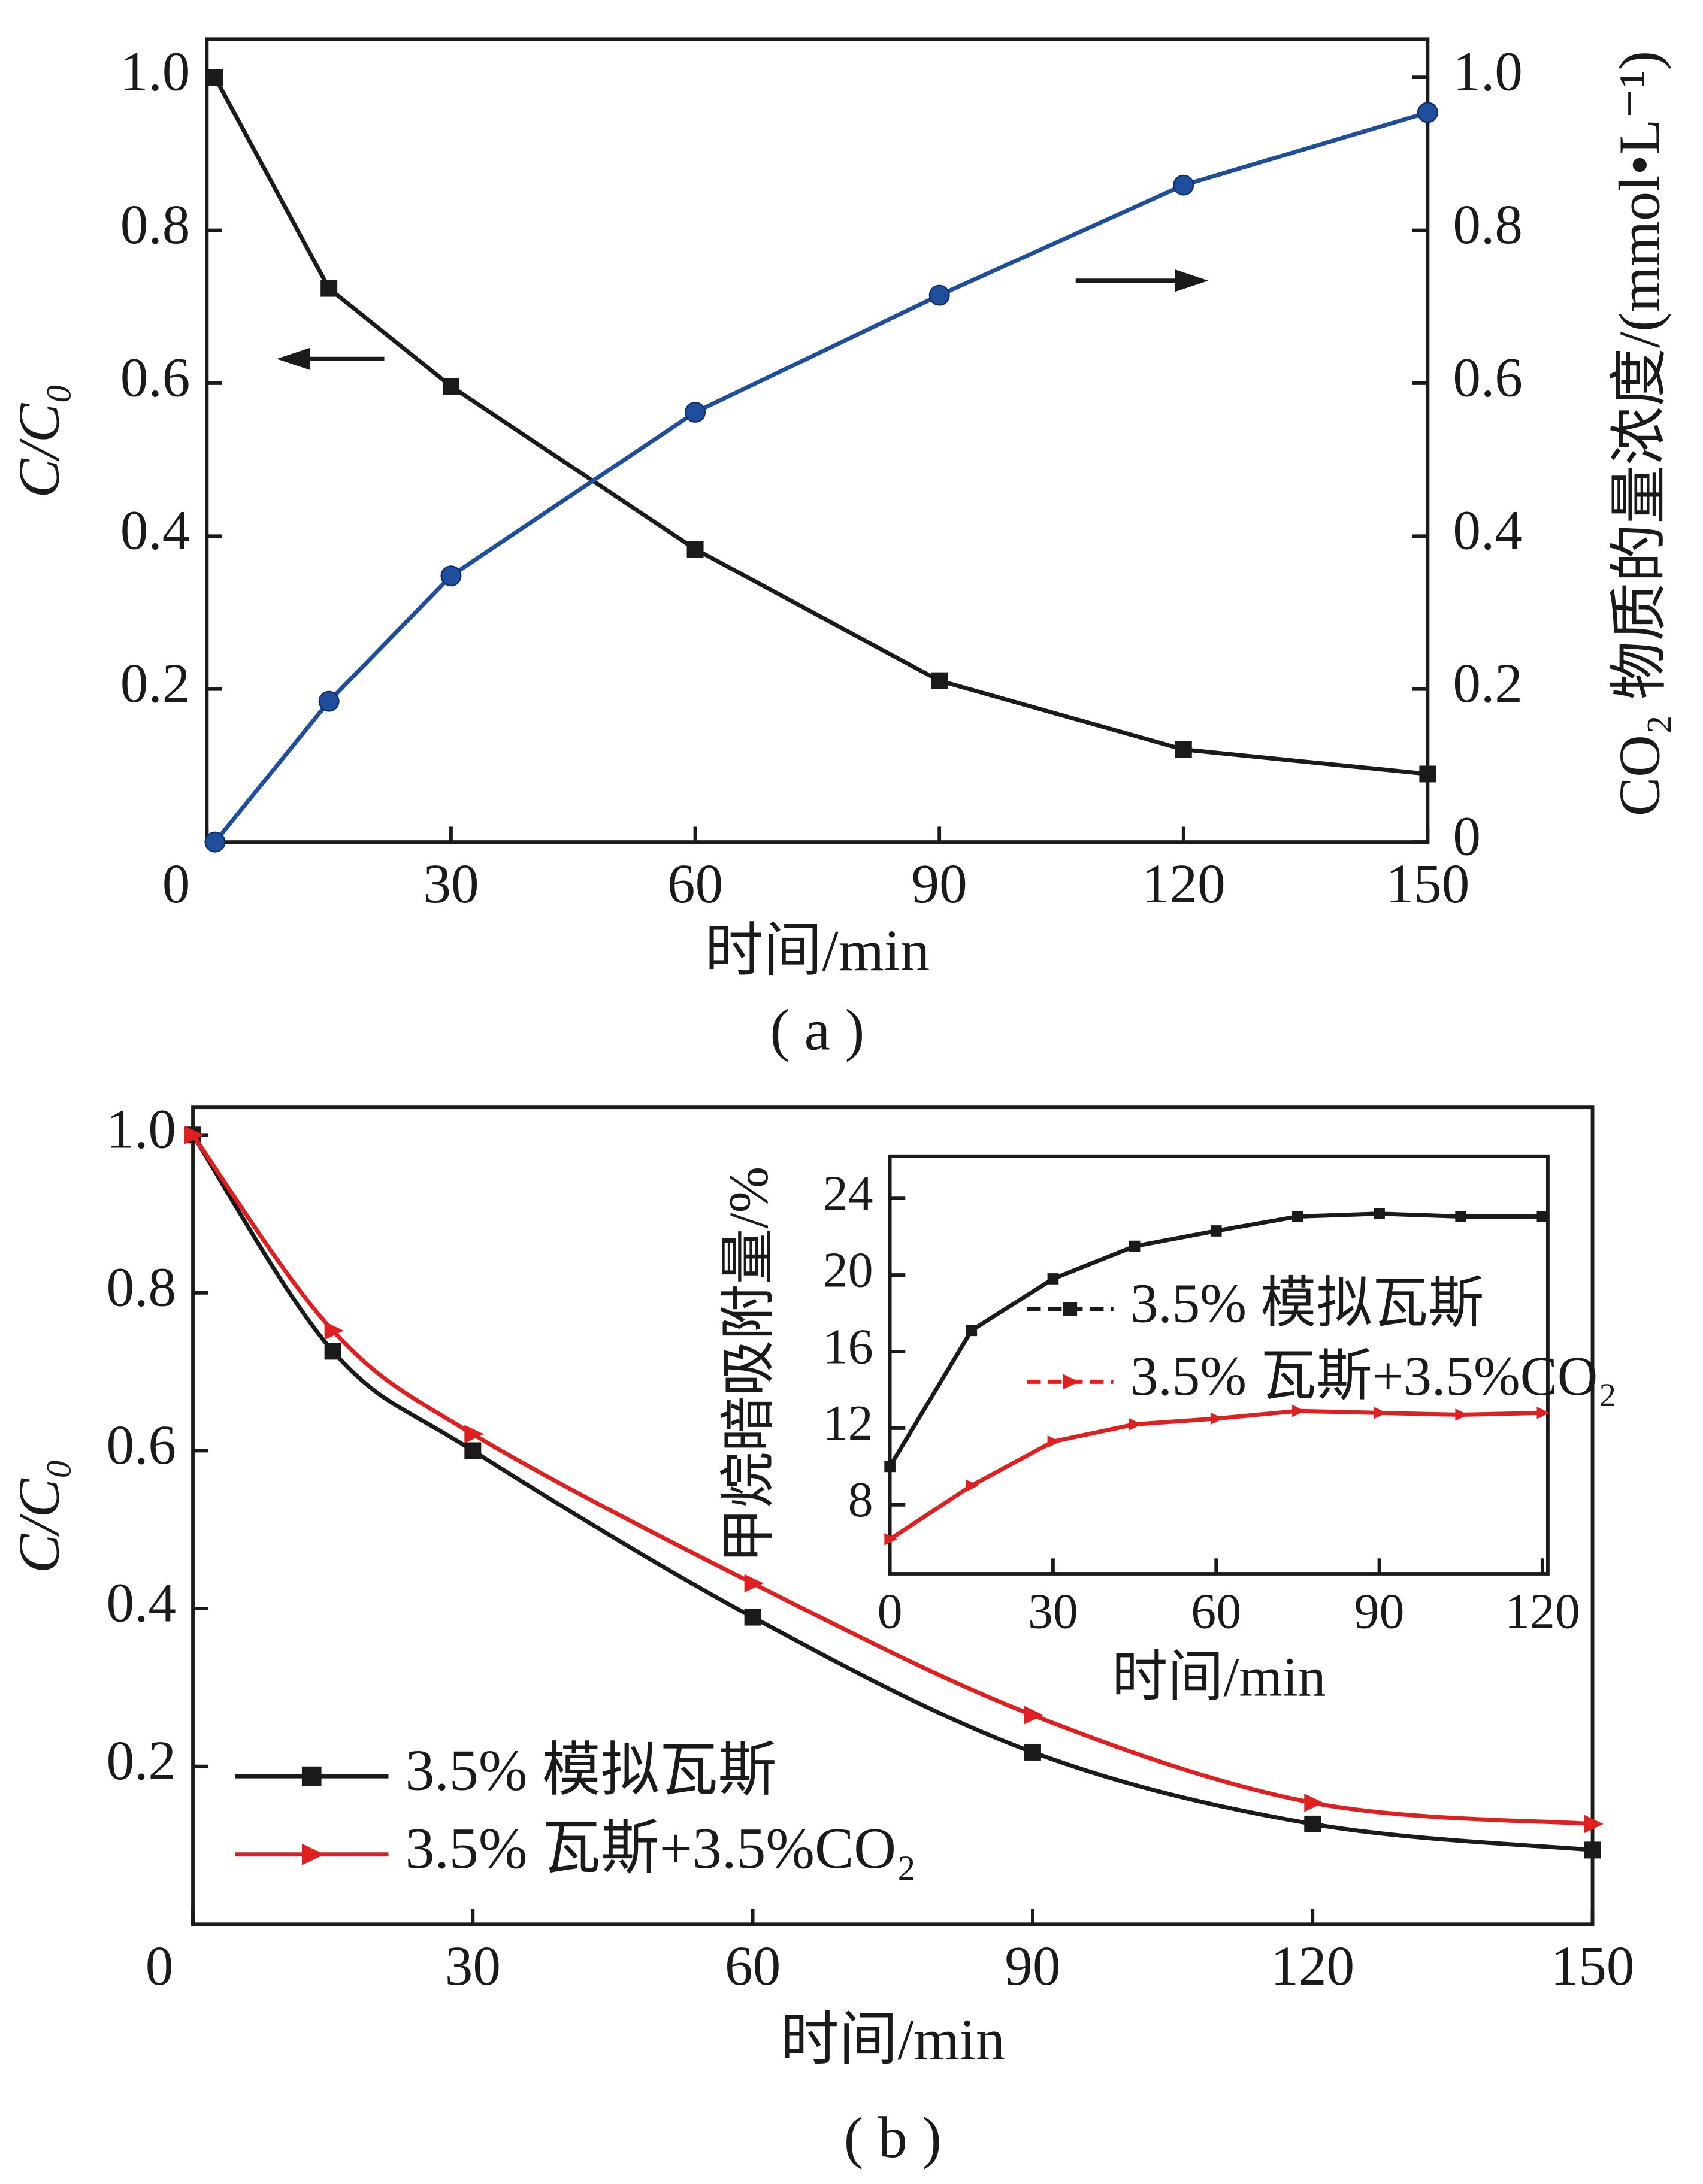 This screenshot has height=2184, width=1703. Describe the element at coordinates (1488, 377) in the screenshot. I see `y2-tick-label: 0.6` at that location.